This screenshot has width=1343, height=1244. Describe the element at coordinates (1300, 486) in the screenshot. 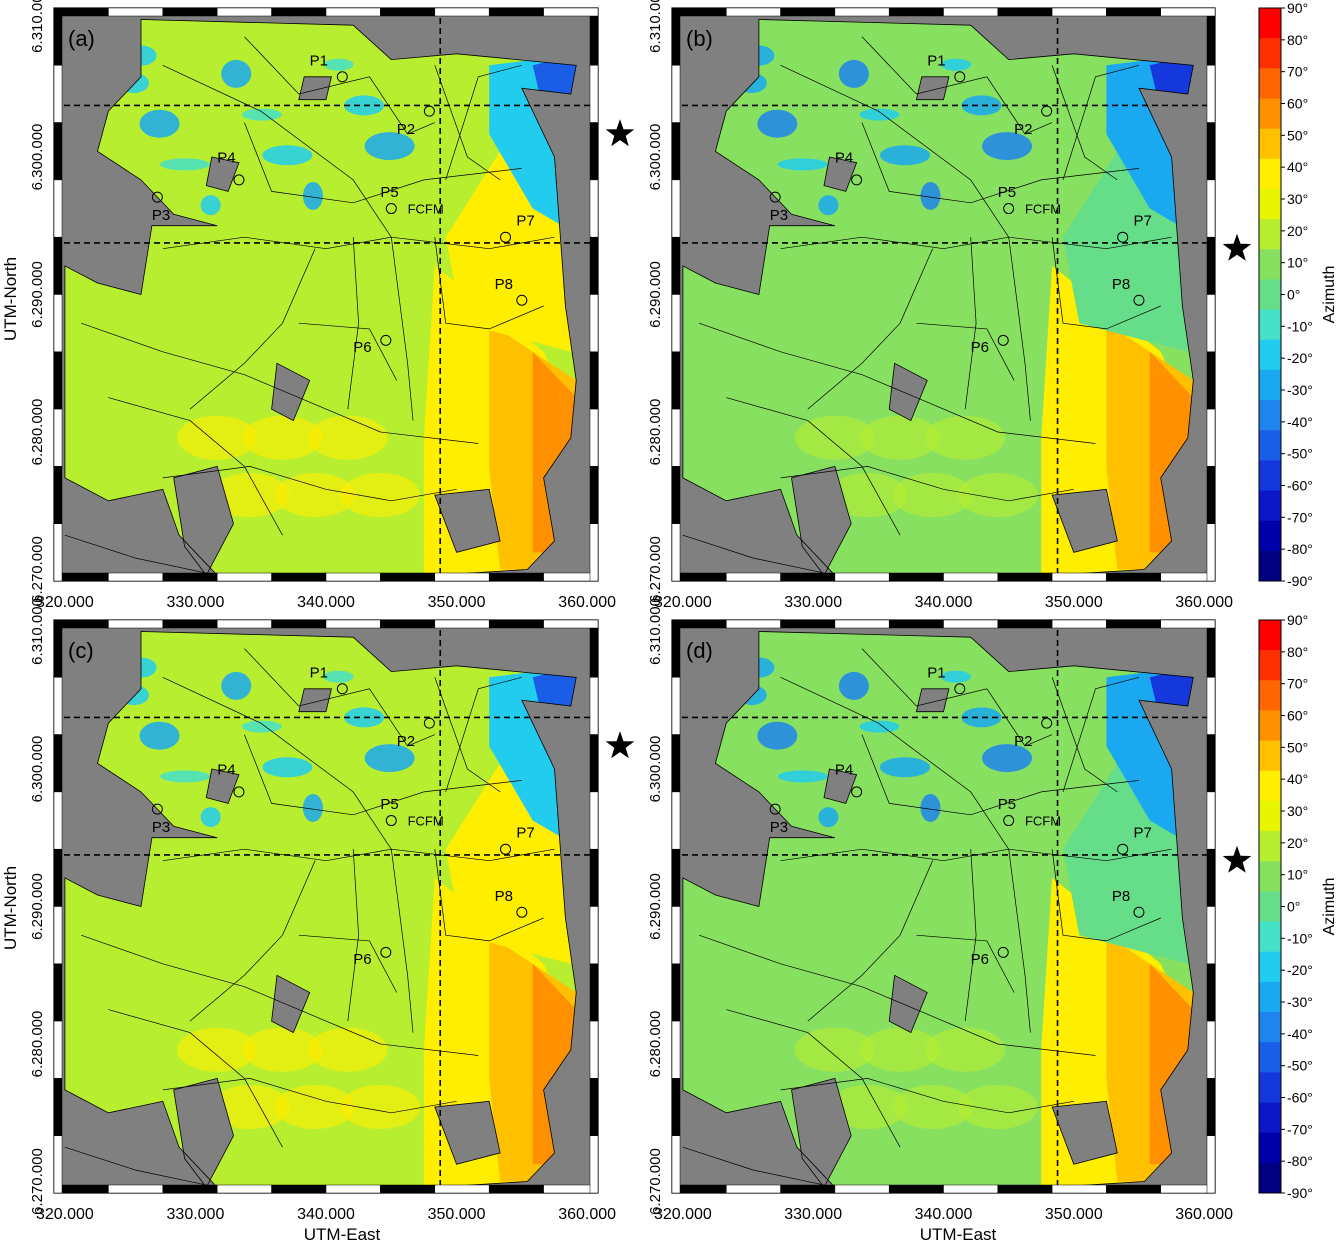

I see `colorbar-tick-label: -60°` at that location.